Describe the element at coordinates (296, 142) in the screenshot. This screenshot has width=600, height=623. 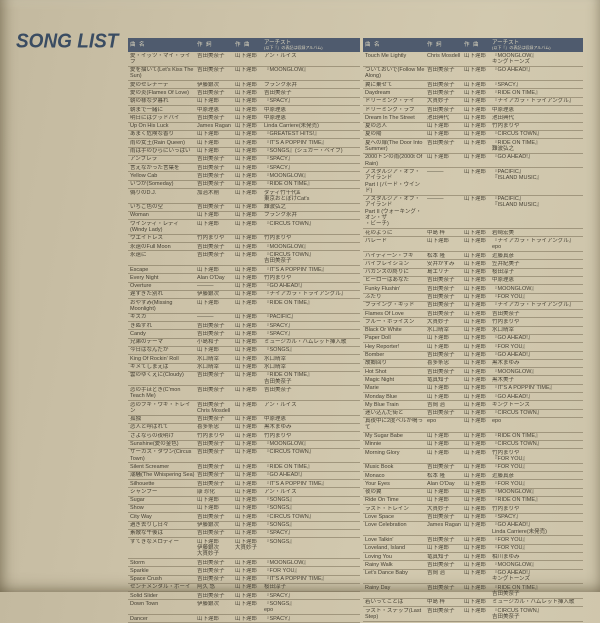
I see `artist-cell: 『IT'S A POPPIN' TIME』` at that location.